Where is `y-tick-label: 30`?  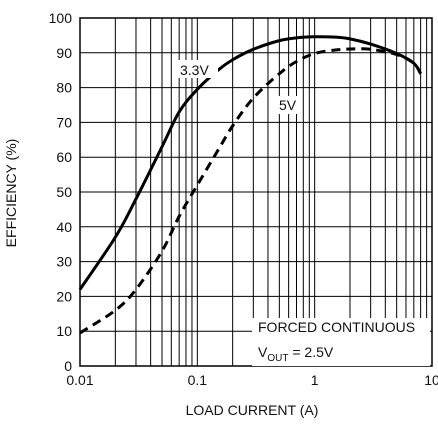 y-tick-label: 30 is located at coordinates (64, 262).